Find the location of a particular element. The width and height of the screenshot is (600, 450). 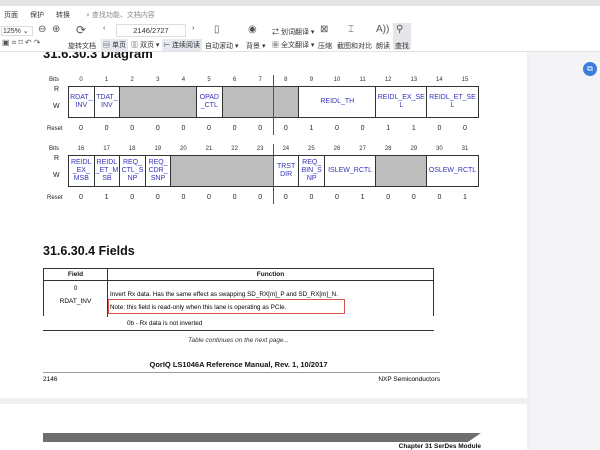

zoom-select: 125% ⌄ is located at coordinates (17, 31).